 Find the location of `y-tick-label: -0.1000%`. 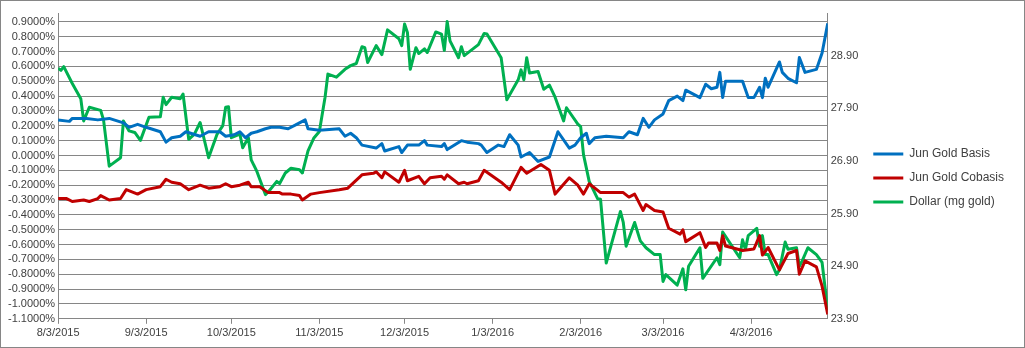

y-tick-label: -0.1000% is located at coordinates (31, 169).